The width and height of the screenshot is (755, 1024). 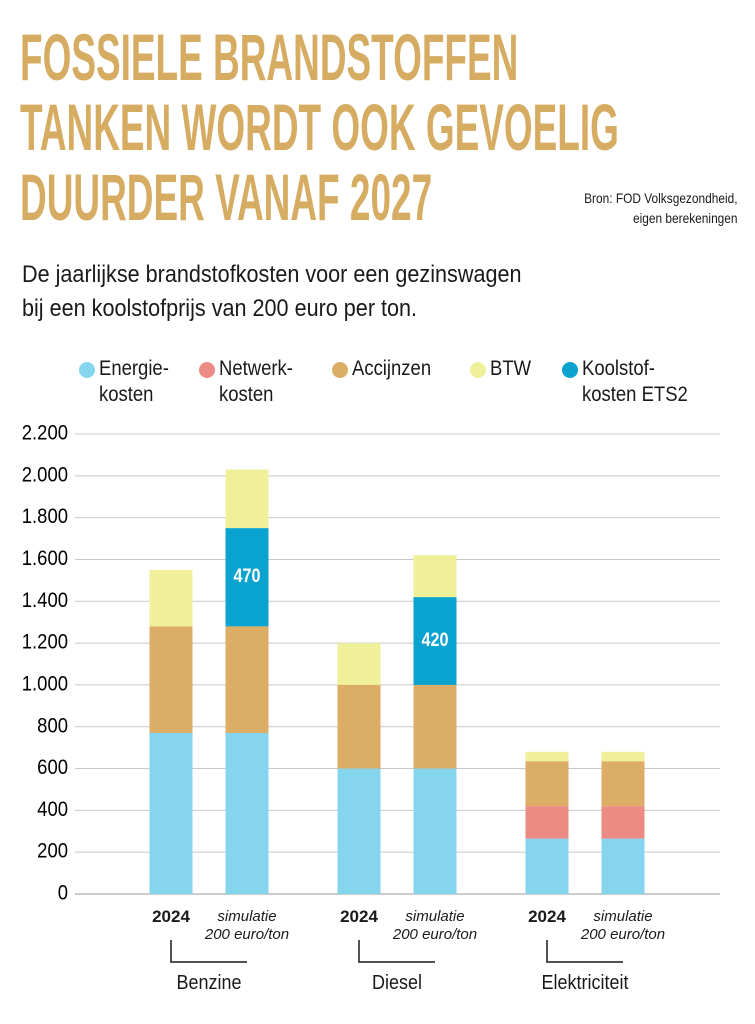 I want to click on y-tick-label: 1.200, so click(x=45, y=642).